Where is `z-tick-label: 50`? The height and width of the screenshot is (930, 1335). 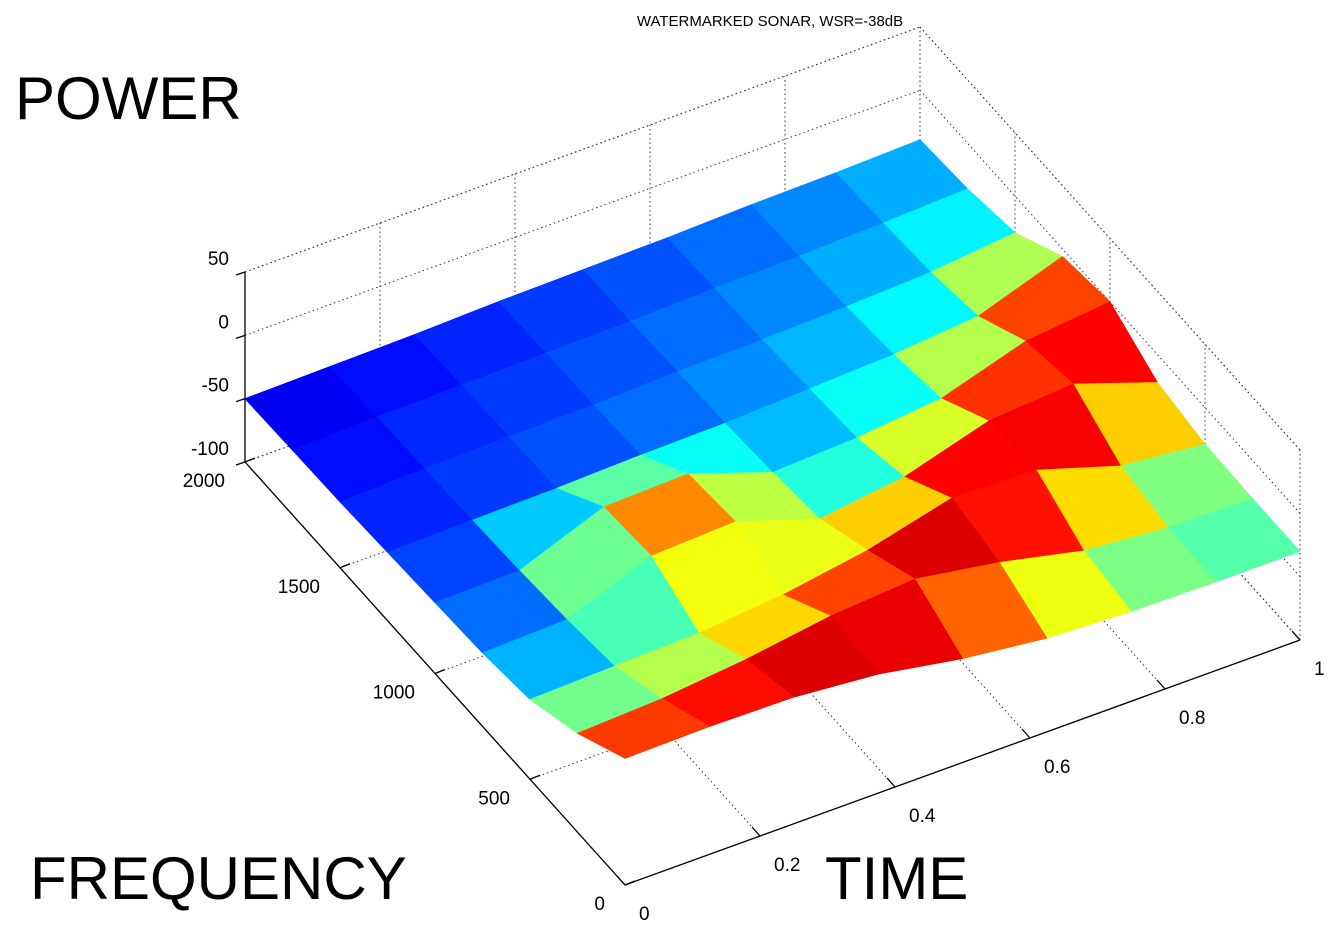 z-tick-label: 50 is located at coordinates (218, 259).